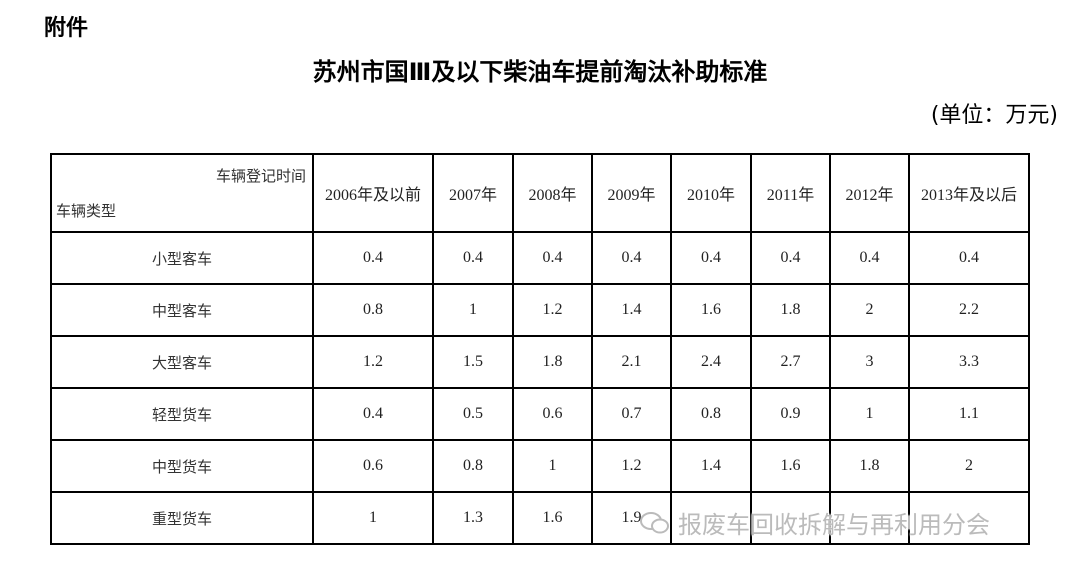 The image size is (1080, 569). I want to click on watermark: 报废车回收拆解与再利用分会, so click(815, 522).